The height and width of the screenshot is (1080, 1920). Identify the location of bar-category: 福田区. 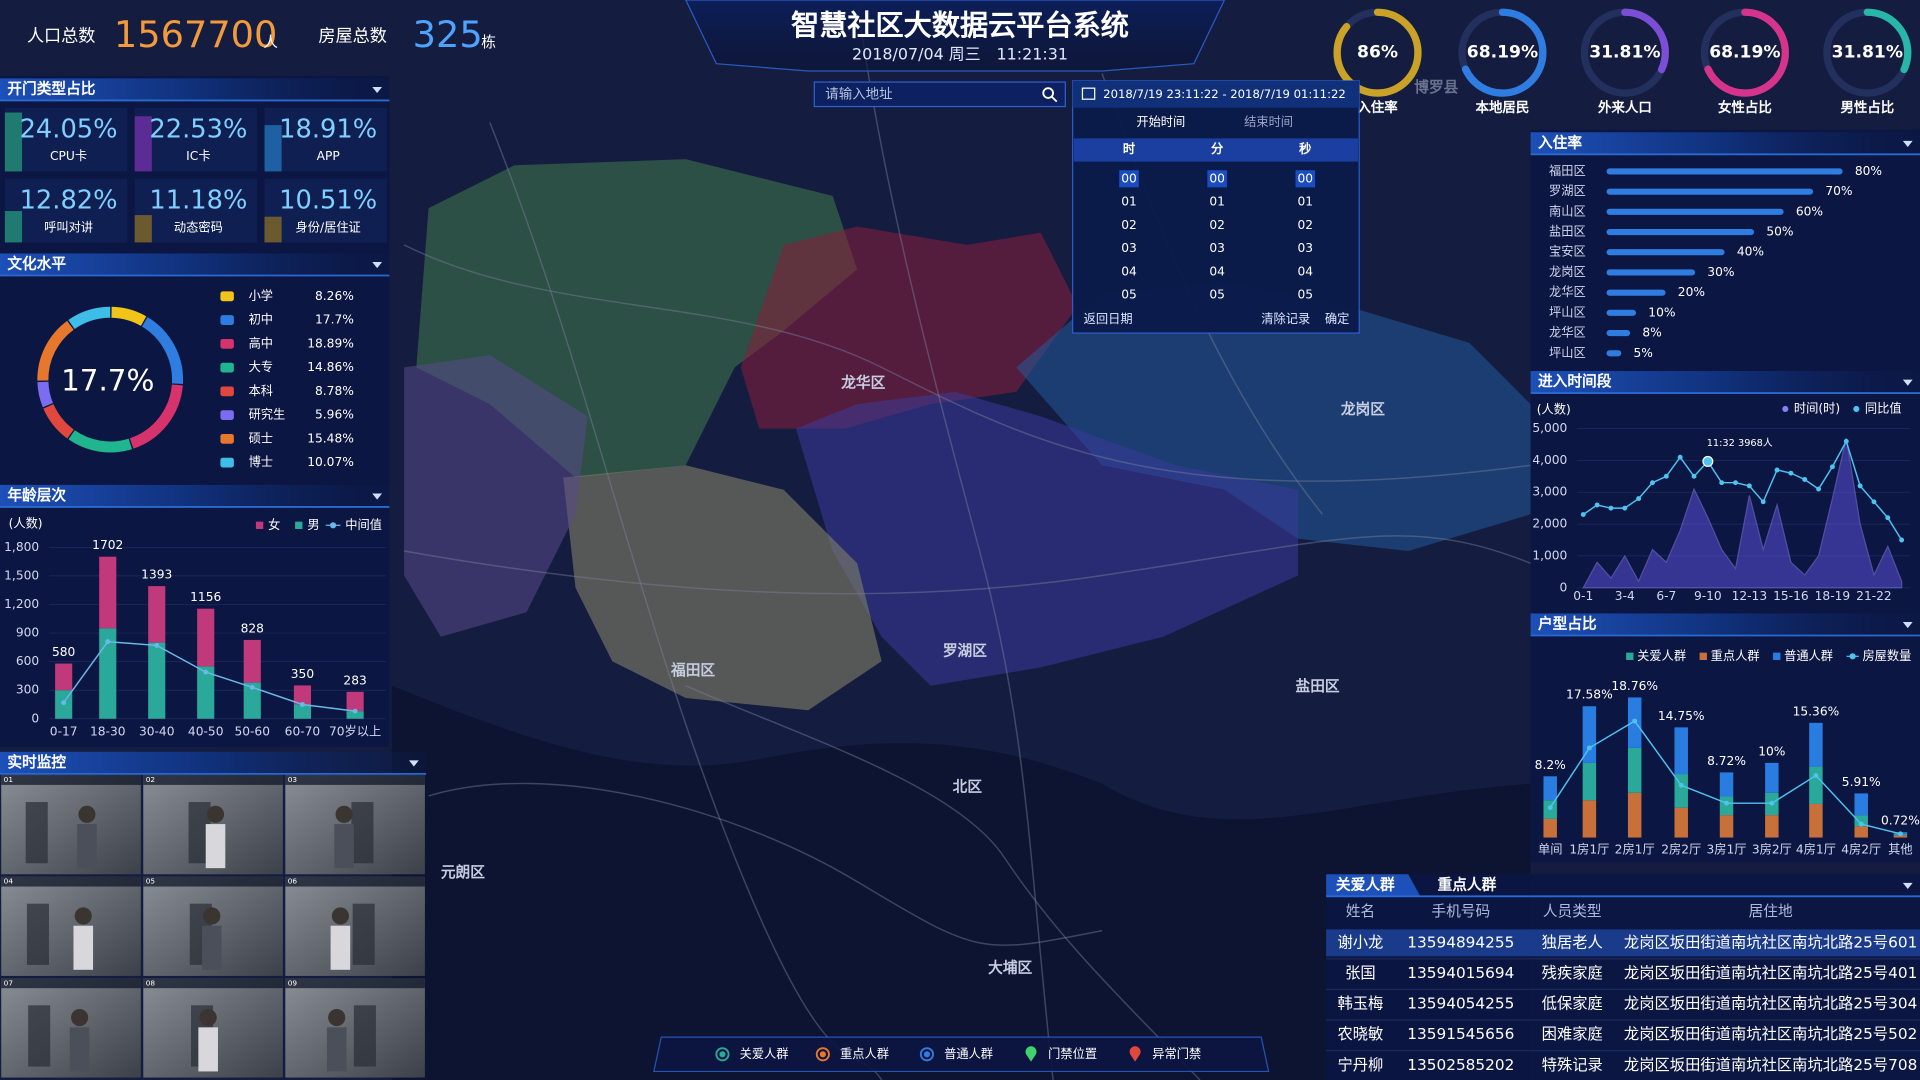
(1567, 170).